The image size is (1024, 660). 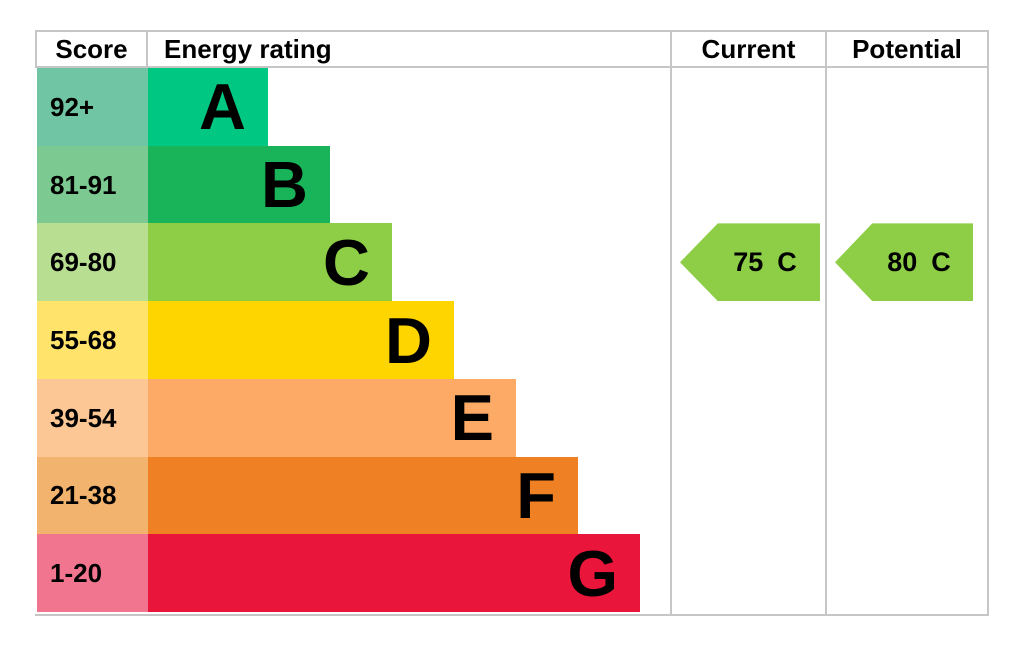 I want to click on rating-letter: G, so click(x=592, y=573).